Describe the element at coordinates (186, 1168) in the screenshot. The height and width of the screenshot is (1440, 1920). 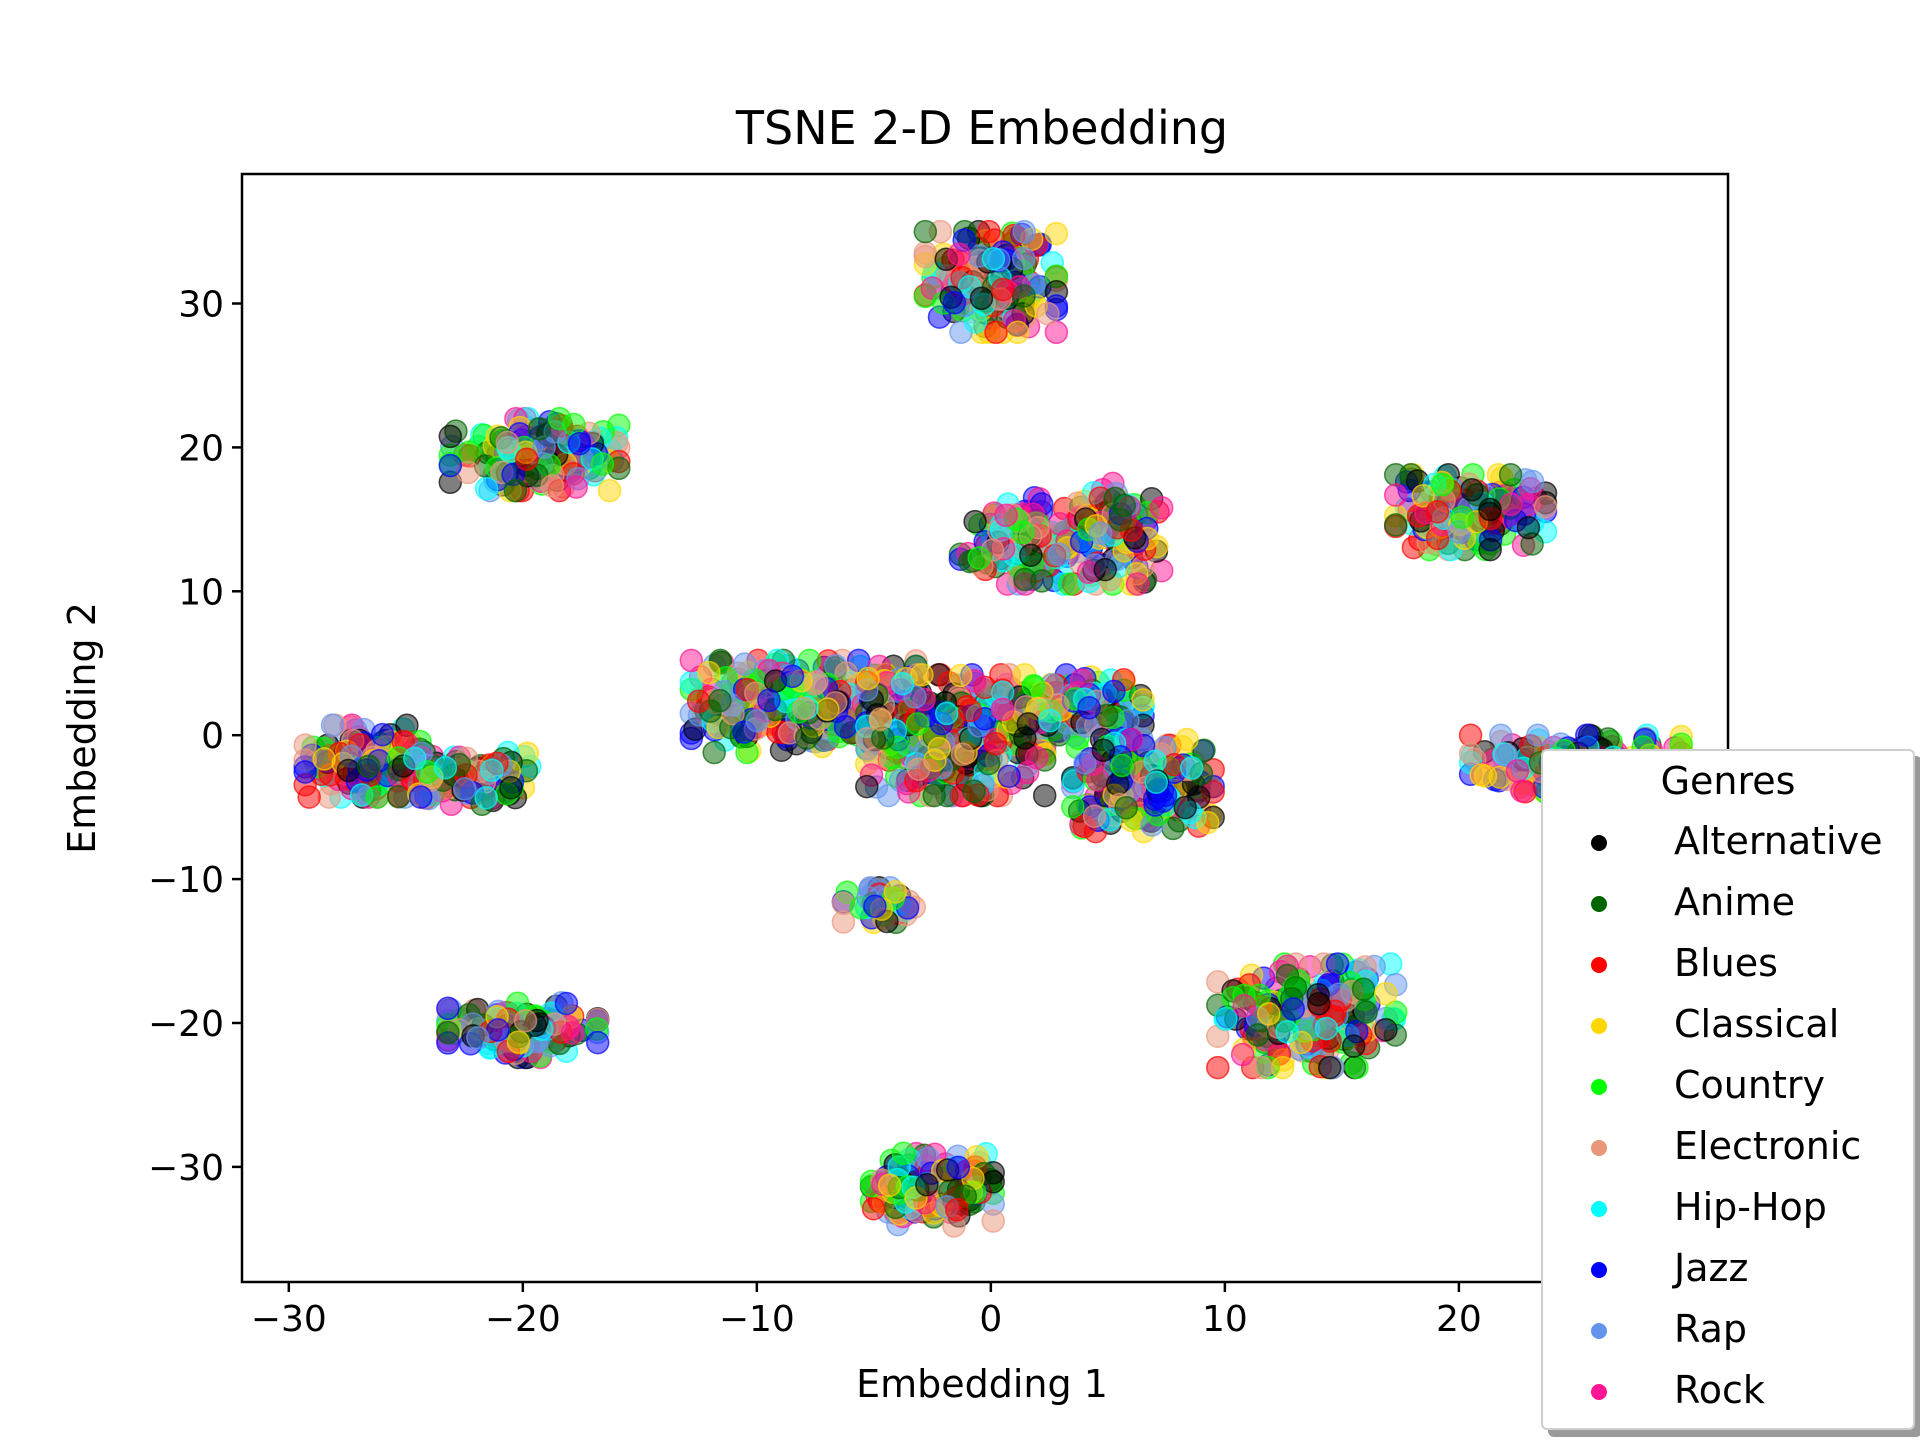
I see `y-tick-label: −30` at that location.